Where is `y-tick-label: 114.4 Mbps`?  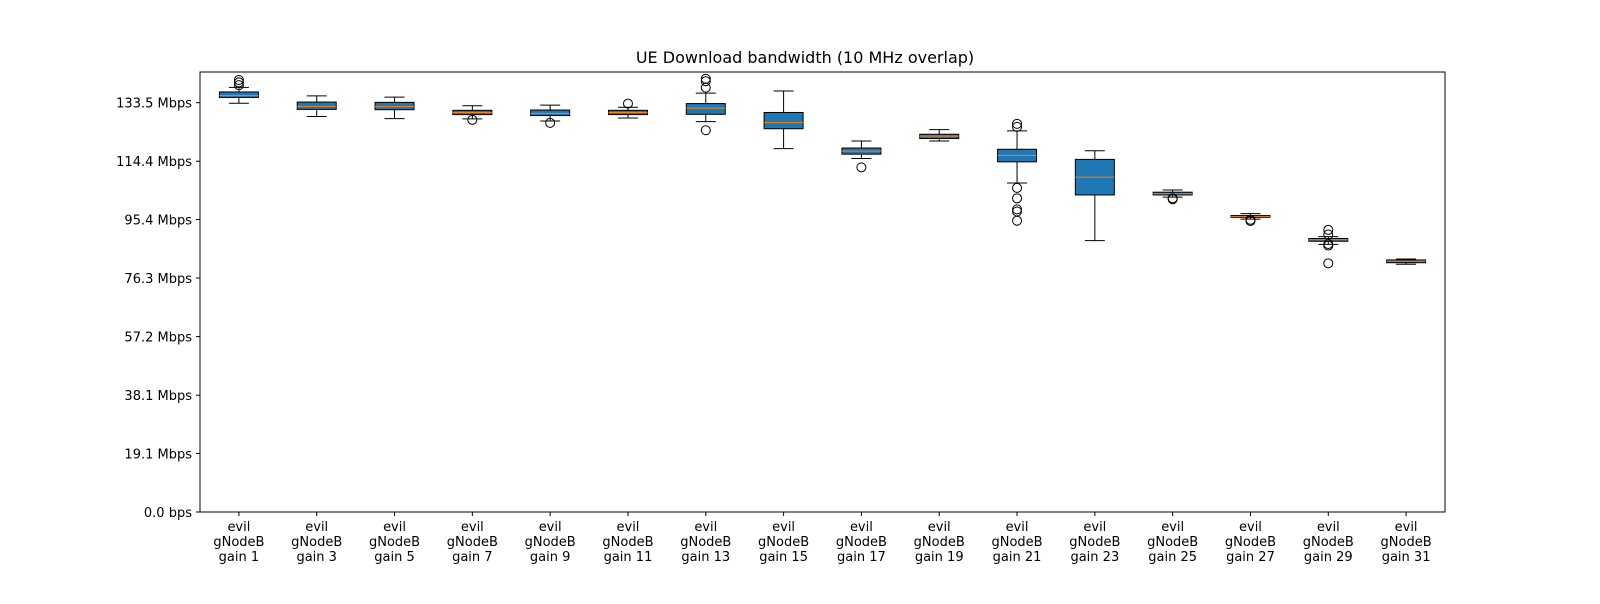
y-tick-label: 114.4 Mbps is located at coordinates (154, 162).